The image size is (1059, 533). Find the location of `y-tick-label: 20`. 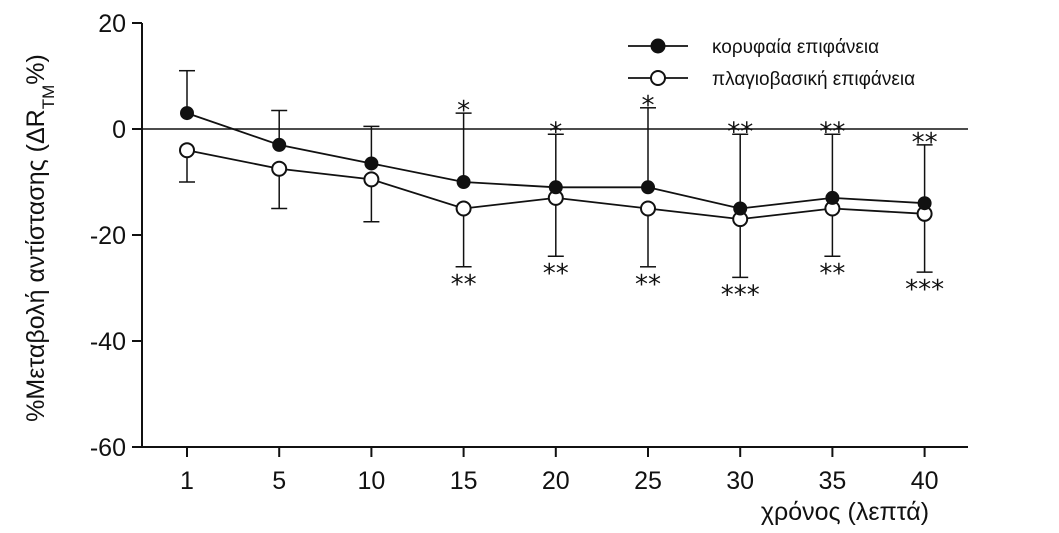

y-tick-label: 20 is located at coordinates (112, 24).